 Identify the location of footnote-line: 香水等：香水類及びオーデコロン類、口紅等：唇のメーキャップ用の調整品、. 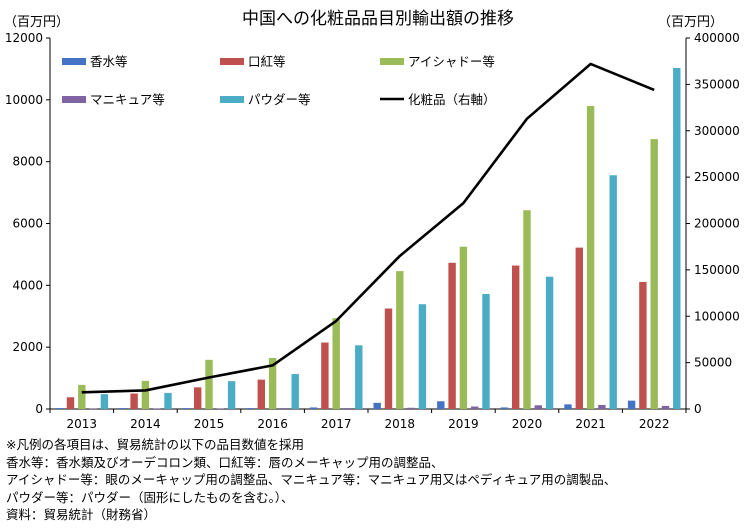
(225, 462).